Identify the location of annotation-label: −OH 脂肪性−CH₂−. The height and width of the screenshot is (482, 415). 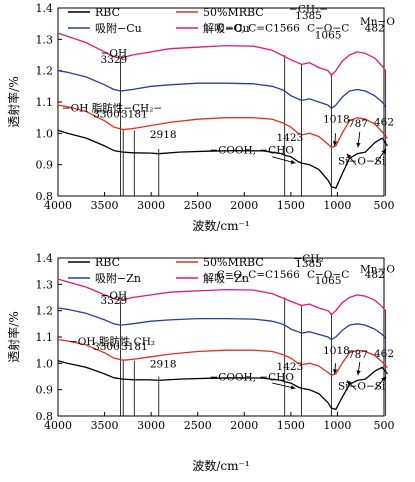
(112, 107).